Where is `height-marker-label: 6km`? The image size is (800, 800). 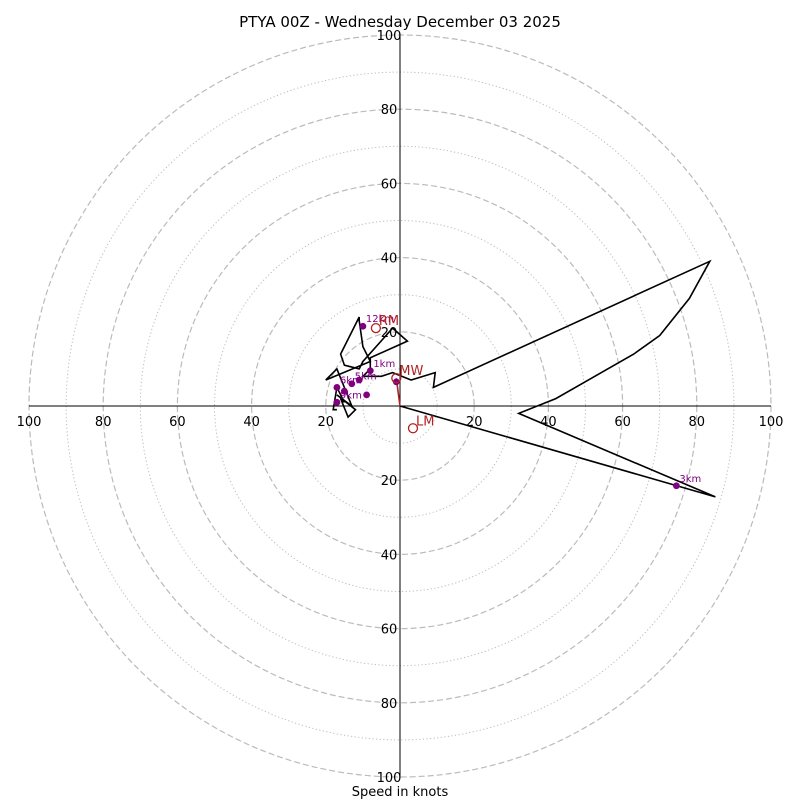
height-marker-label: 6km is located at coordinates (351, 380).